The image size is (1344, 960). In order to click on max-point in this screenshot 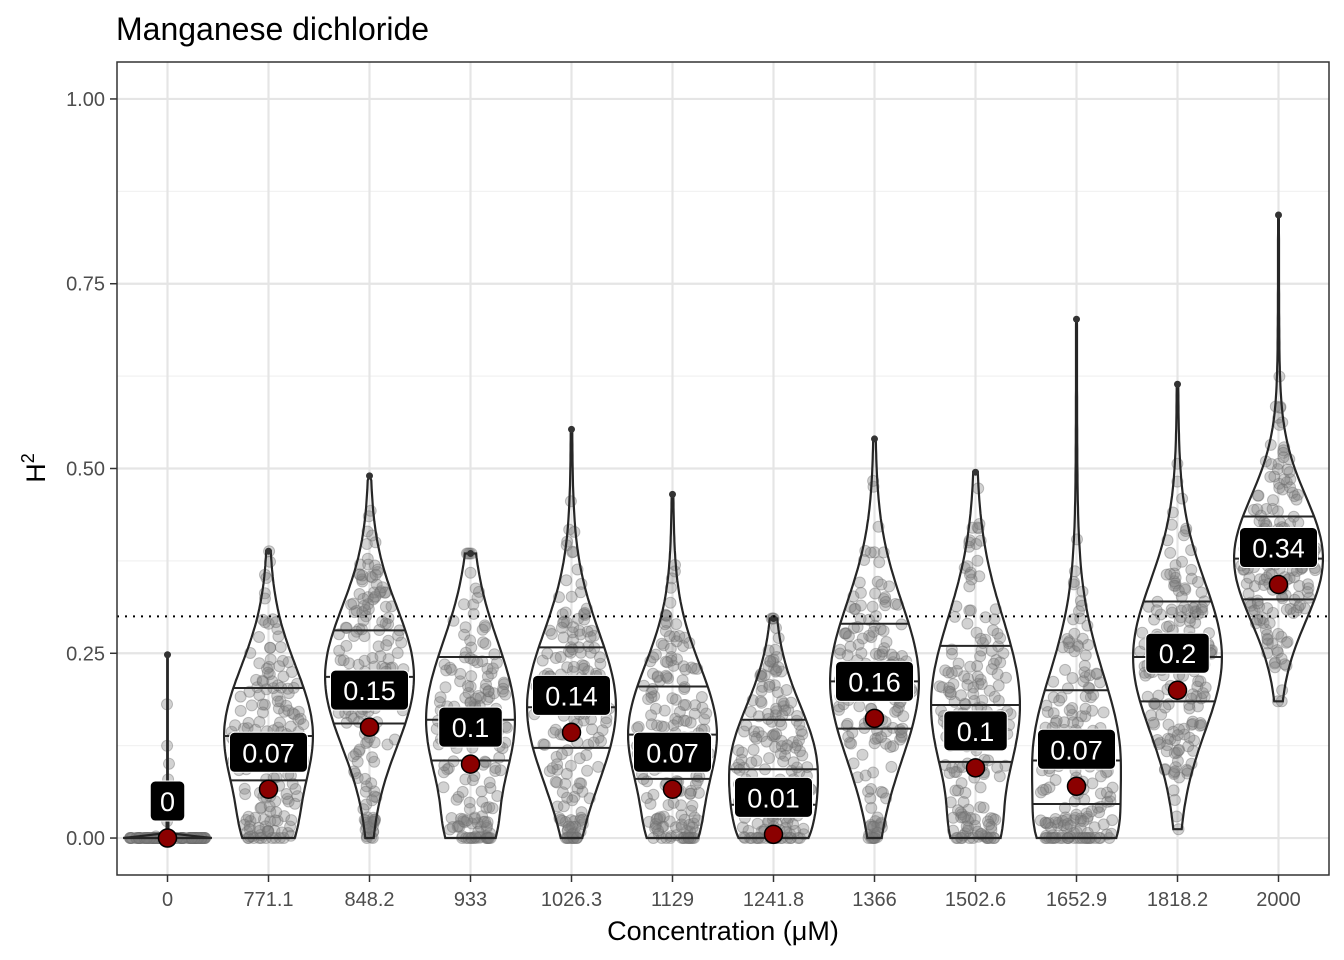, I will do `click(874, 439)`.